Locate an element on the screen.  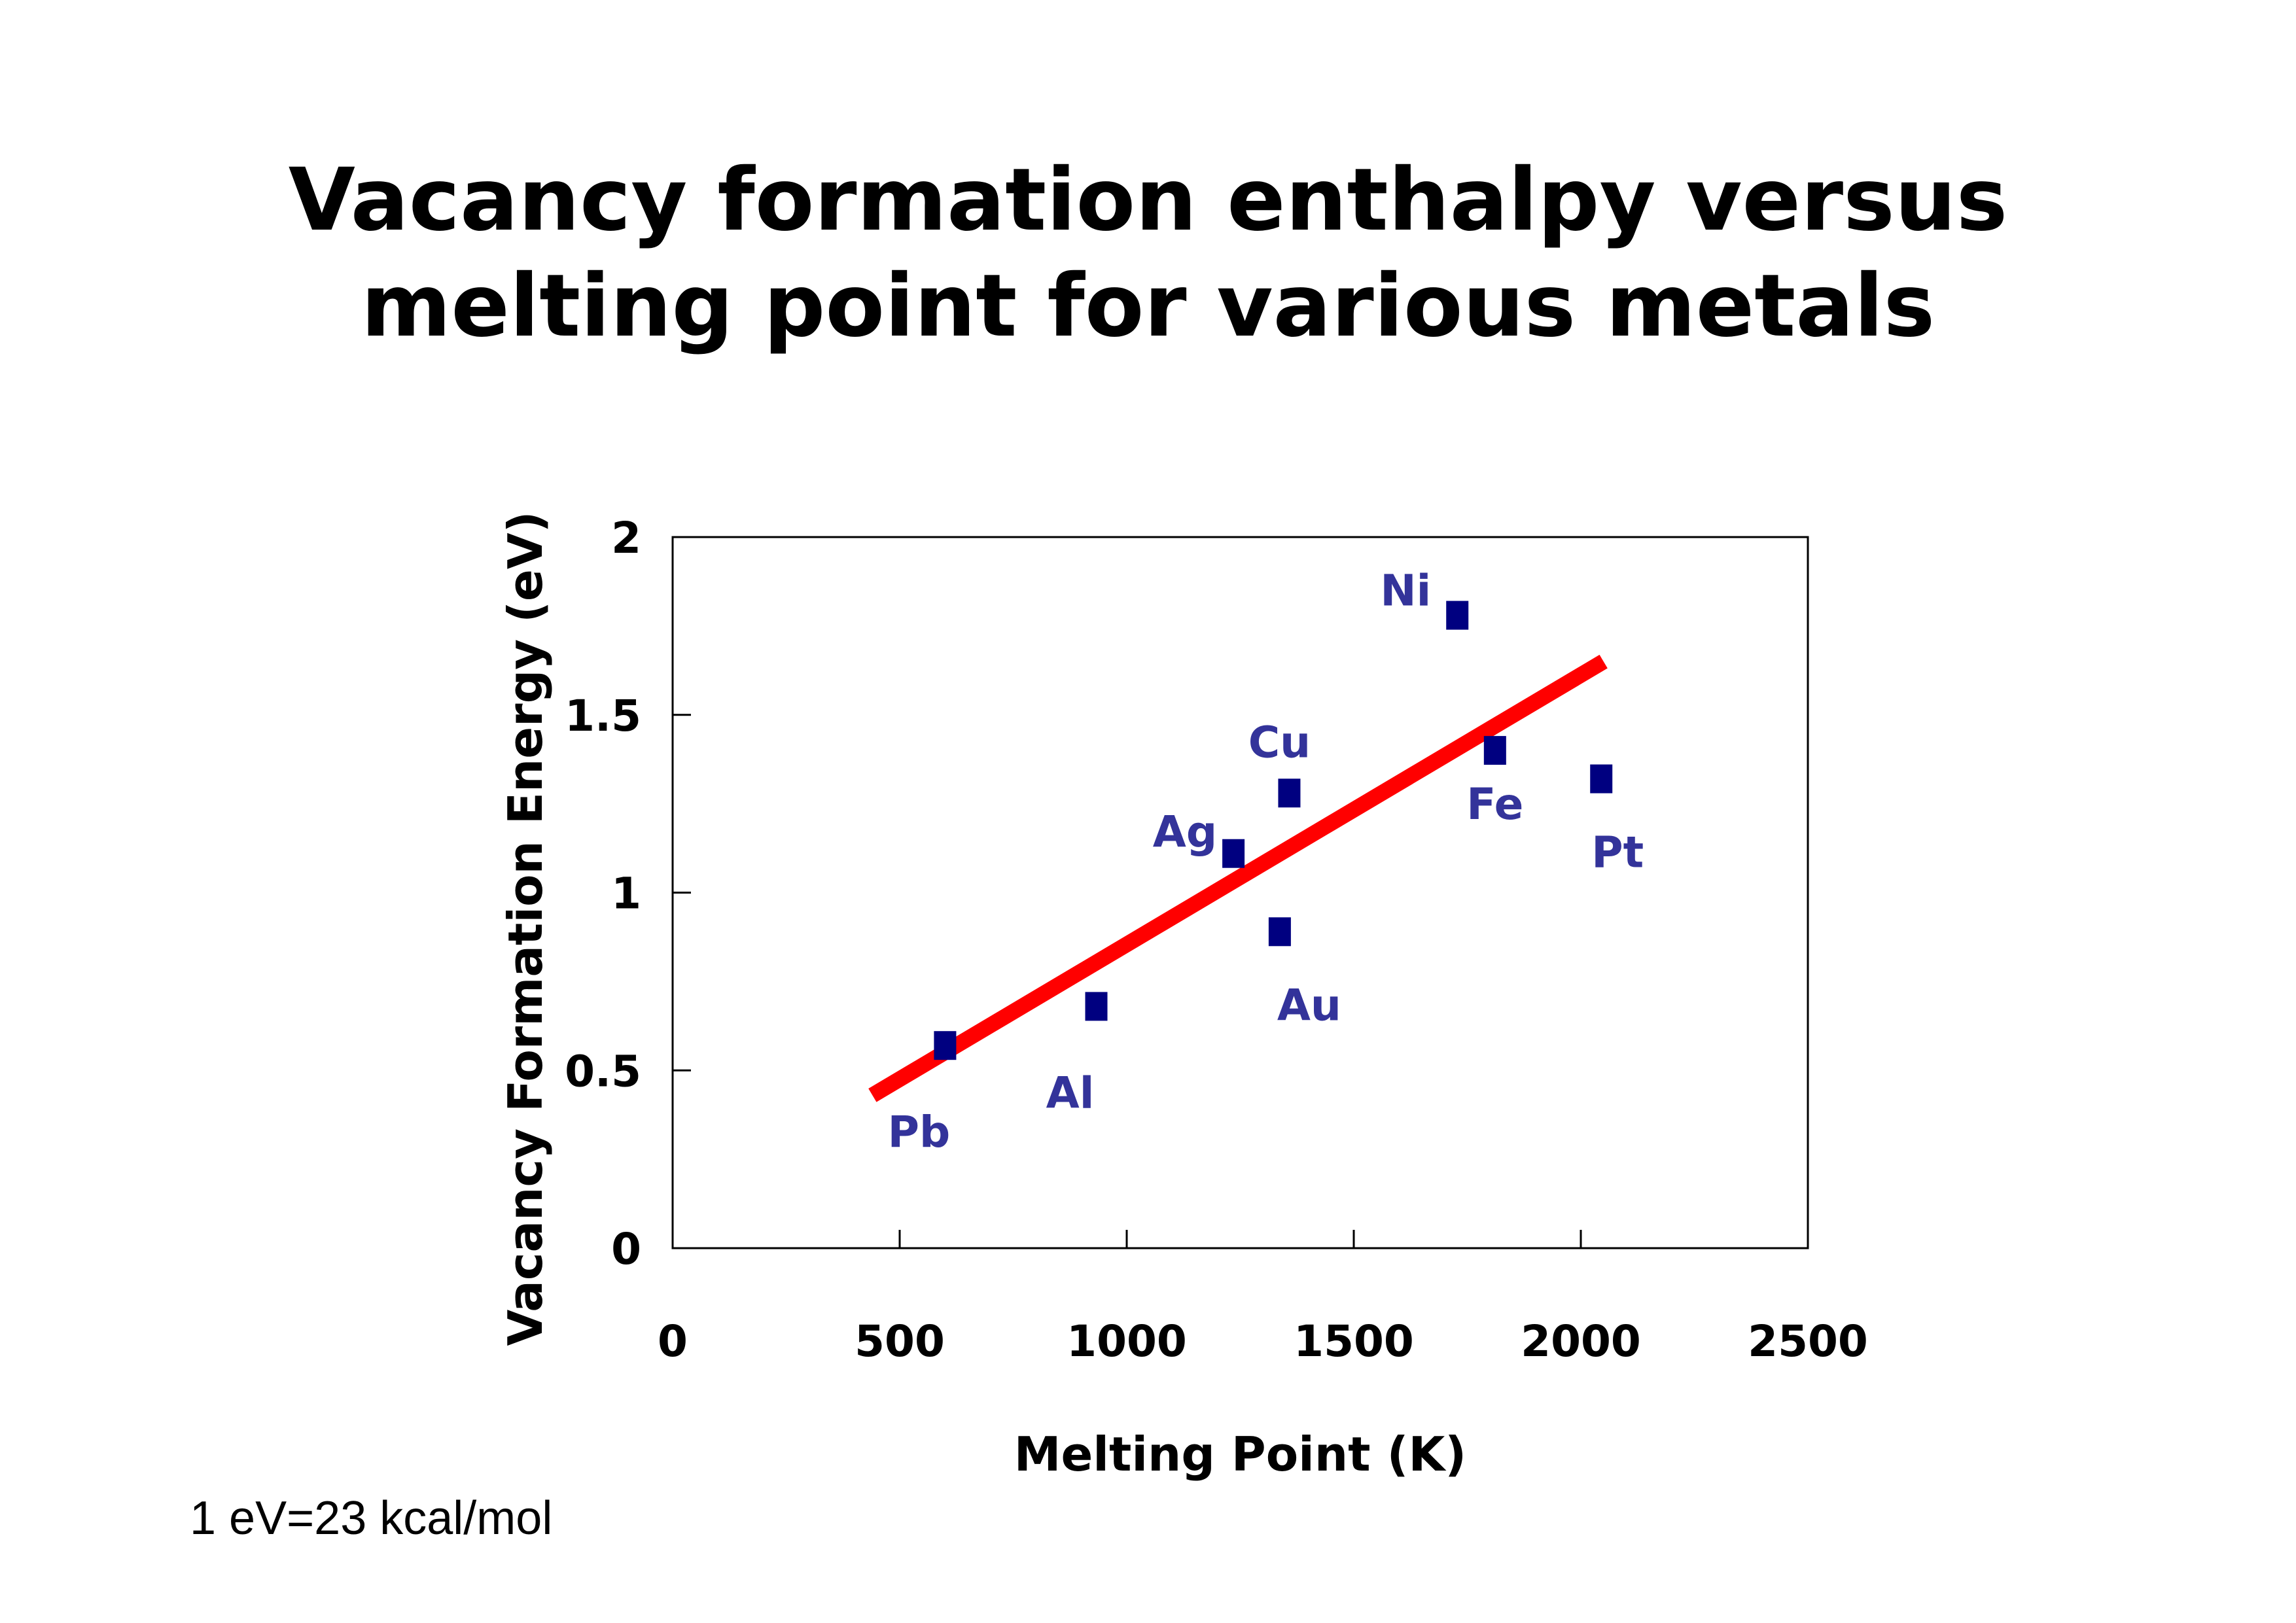
fit-line is located at coordinates (1238, 878).